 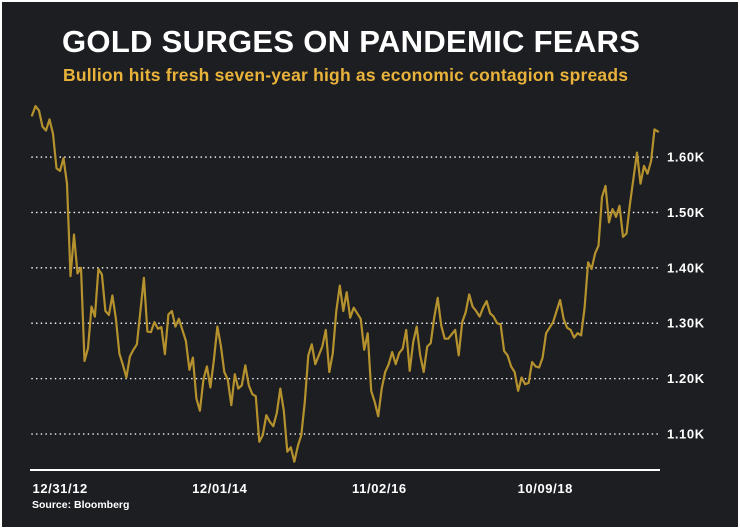 I want to click on y-axis-tick-label: 1.30K, so click(x=686, y=323).